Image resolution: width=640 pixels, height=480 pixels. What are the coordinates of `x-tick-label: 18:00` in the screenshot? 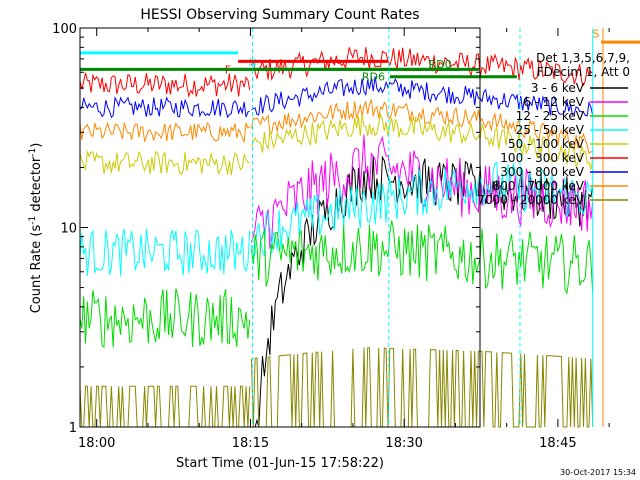 It's located at (96, 443).